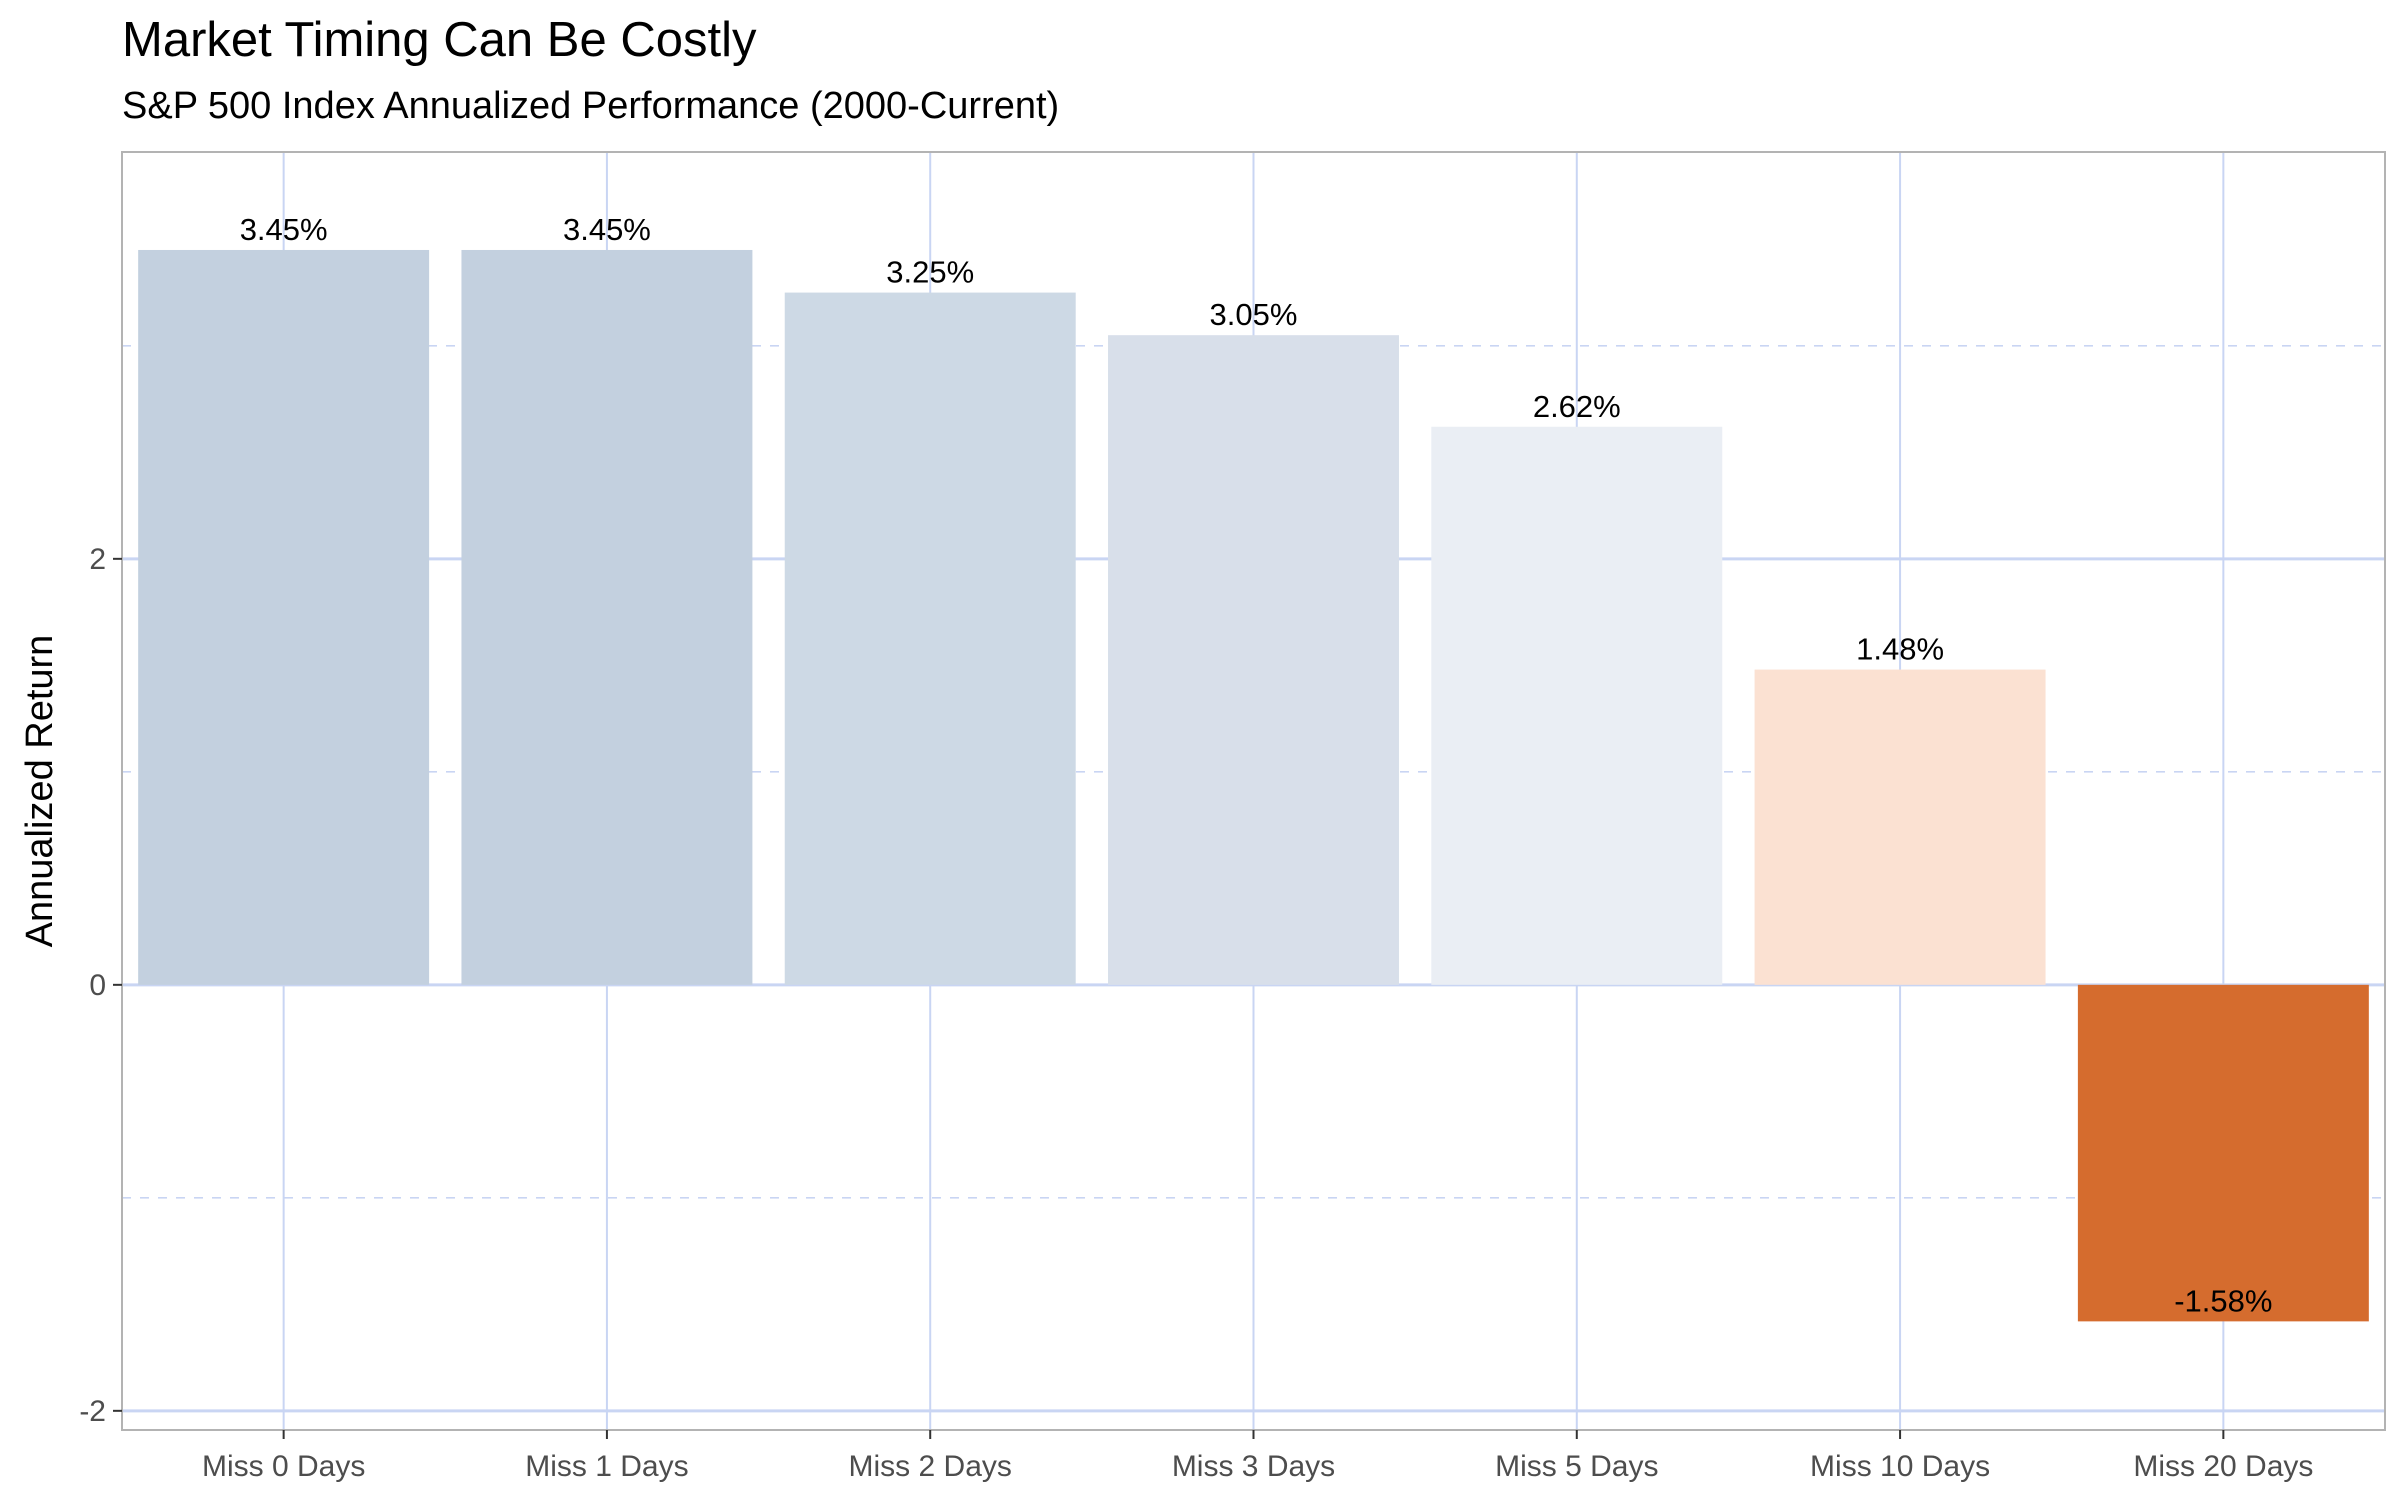 The height and width of the screenshot is (1500, 2400). Describe the element at coordinates (283, 1466) in the screenshot. I see `x-tick-label: Miss 0 Days` at that location.